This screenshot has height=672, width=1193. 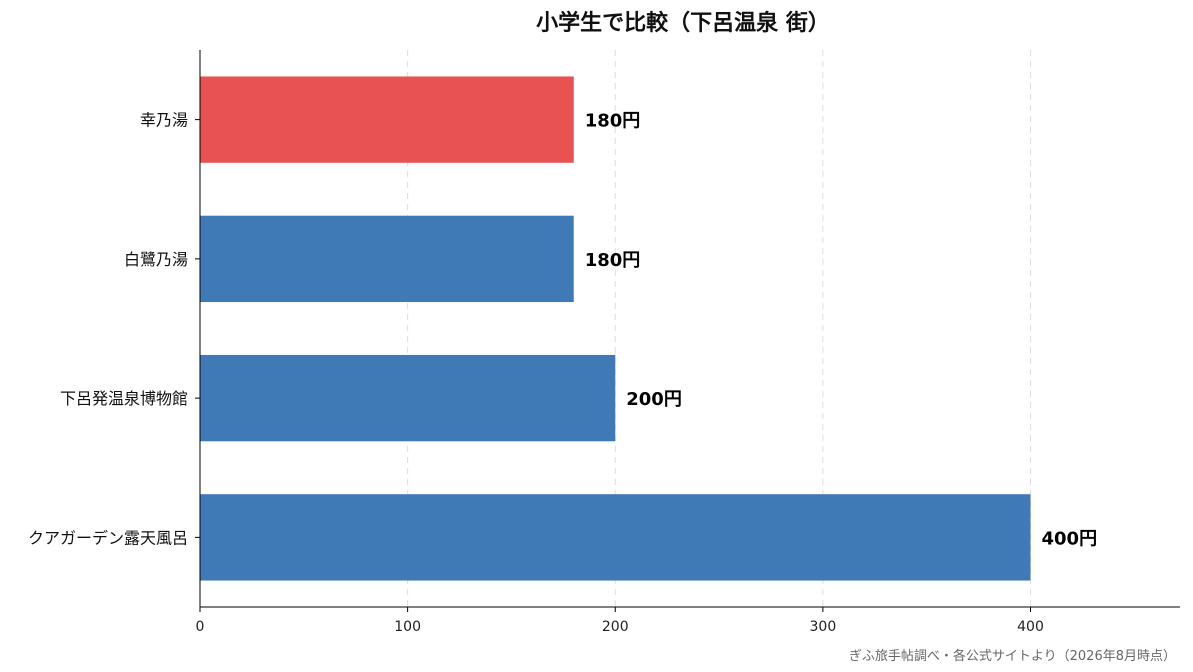 What do you see at coordinates (823, 627) in the screenshot?
I see `x-tick-label: 300` at bounding box center [823, 627].